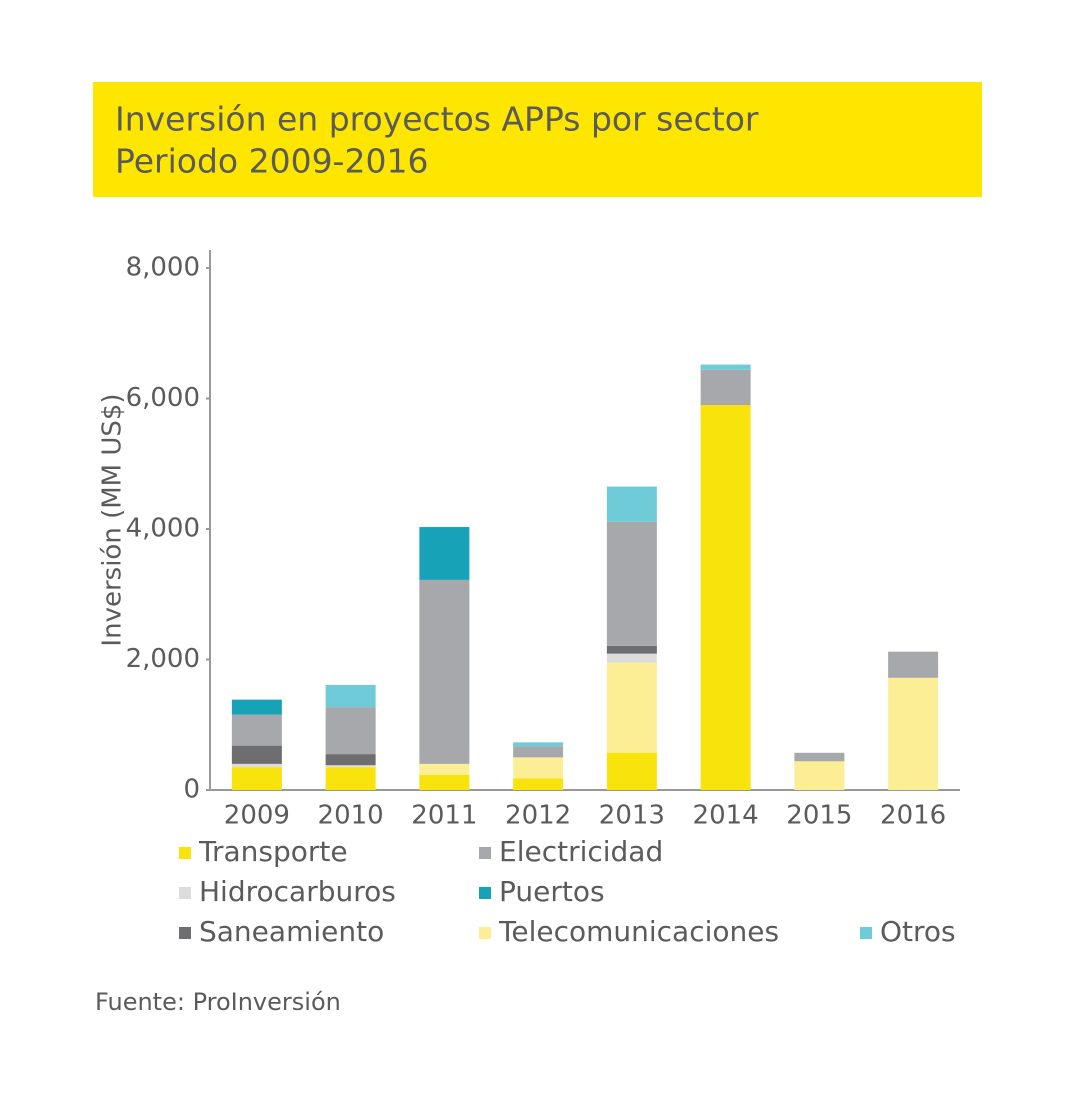  Describe the element at coordinates (819, 816) in the screenshot. I see `x-tick-label: 2015` at that location.